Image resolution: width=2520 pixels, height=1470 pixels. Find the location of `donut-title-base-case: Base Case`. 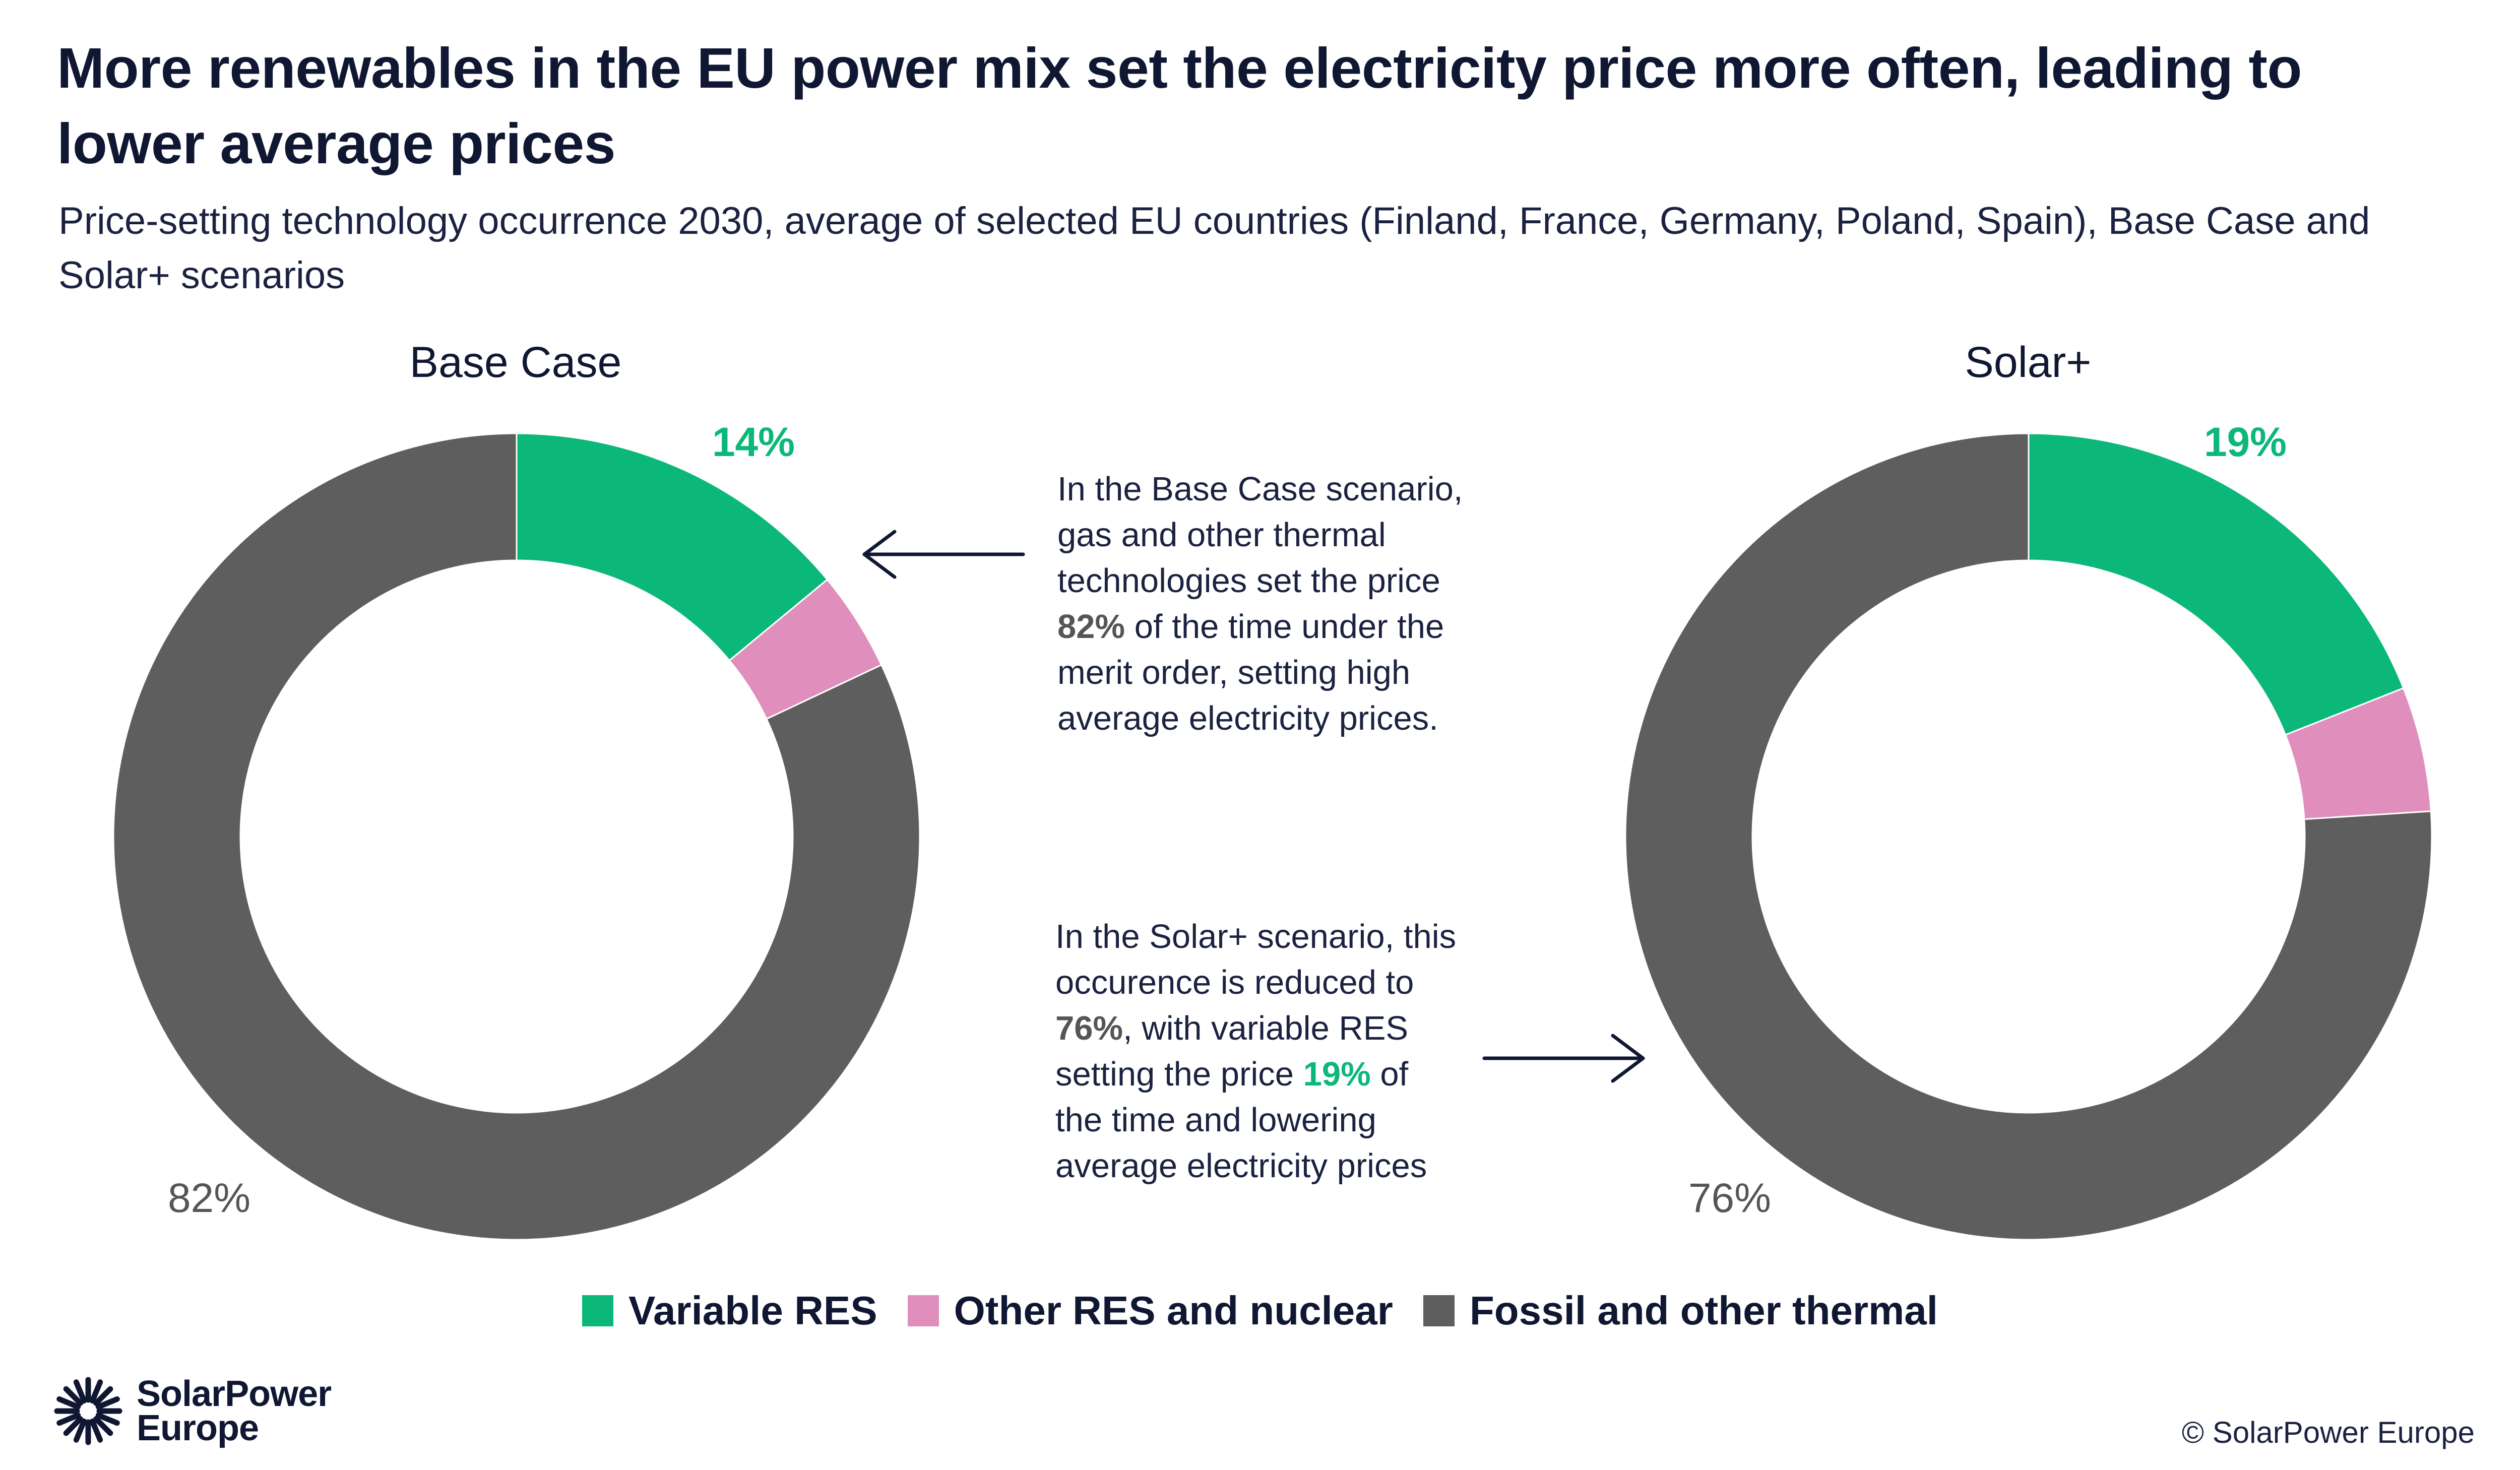

donut-title-base-case: Base Case is located at coordinates (515, 362).